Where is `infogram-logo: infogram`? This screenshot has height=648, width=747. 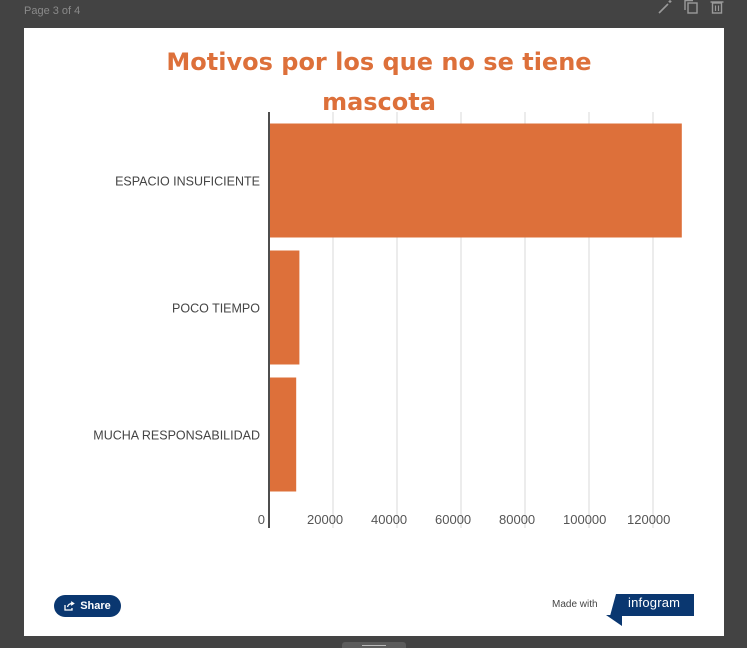
infogram-logo: infogram is located at coordinates (650, 610).